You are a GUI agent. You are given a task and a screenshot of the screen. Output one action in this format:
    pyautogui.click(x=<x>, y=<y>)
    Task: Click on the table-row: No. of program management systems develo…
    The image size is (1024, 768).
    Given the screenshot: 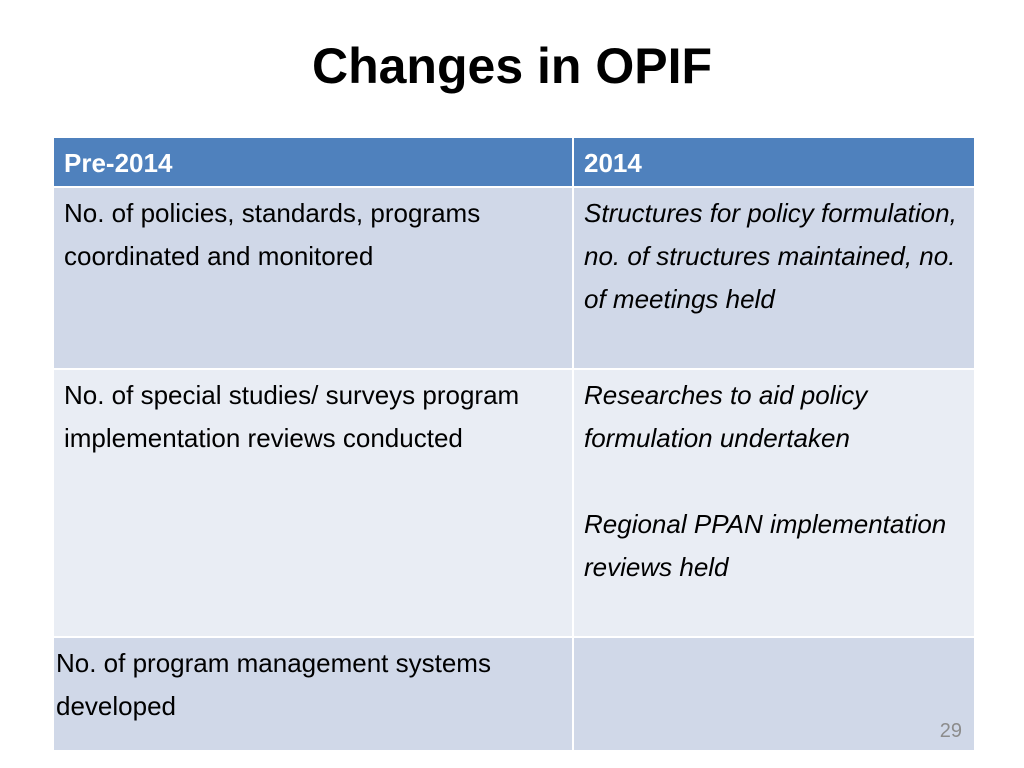 What is the action you would take?
    pyautogui.click(x=514, y=694)
    